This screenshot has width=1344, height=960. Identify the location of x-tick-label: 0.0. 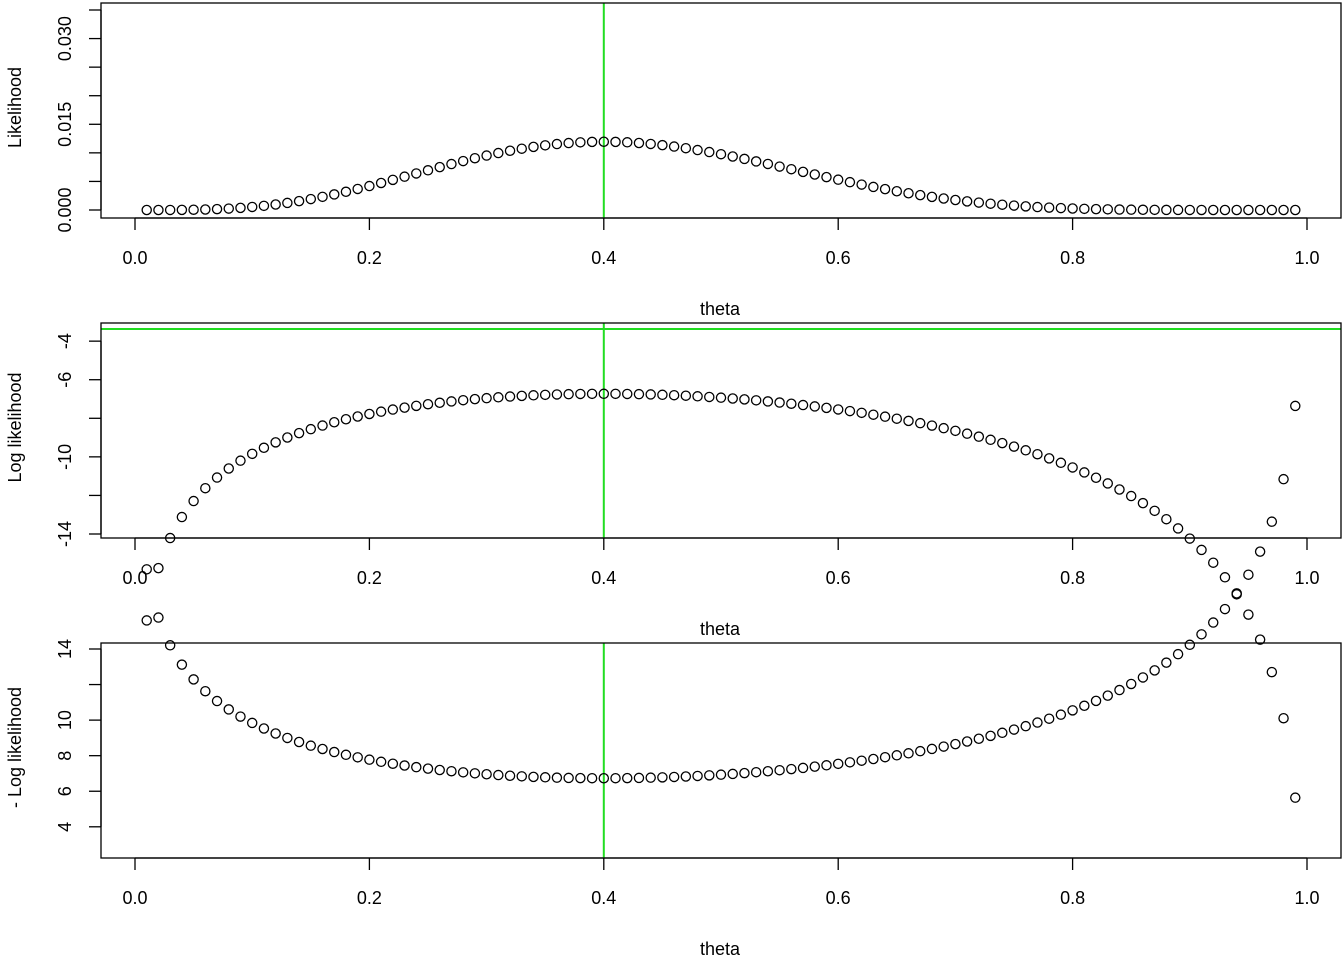
(134, 578).